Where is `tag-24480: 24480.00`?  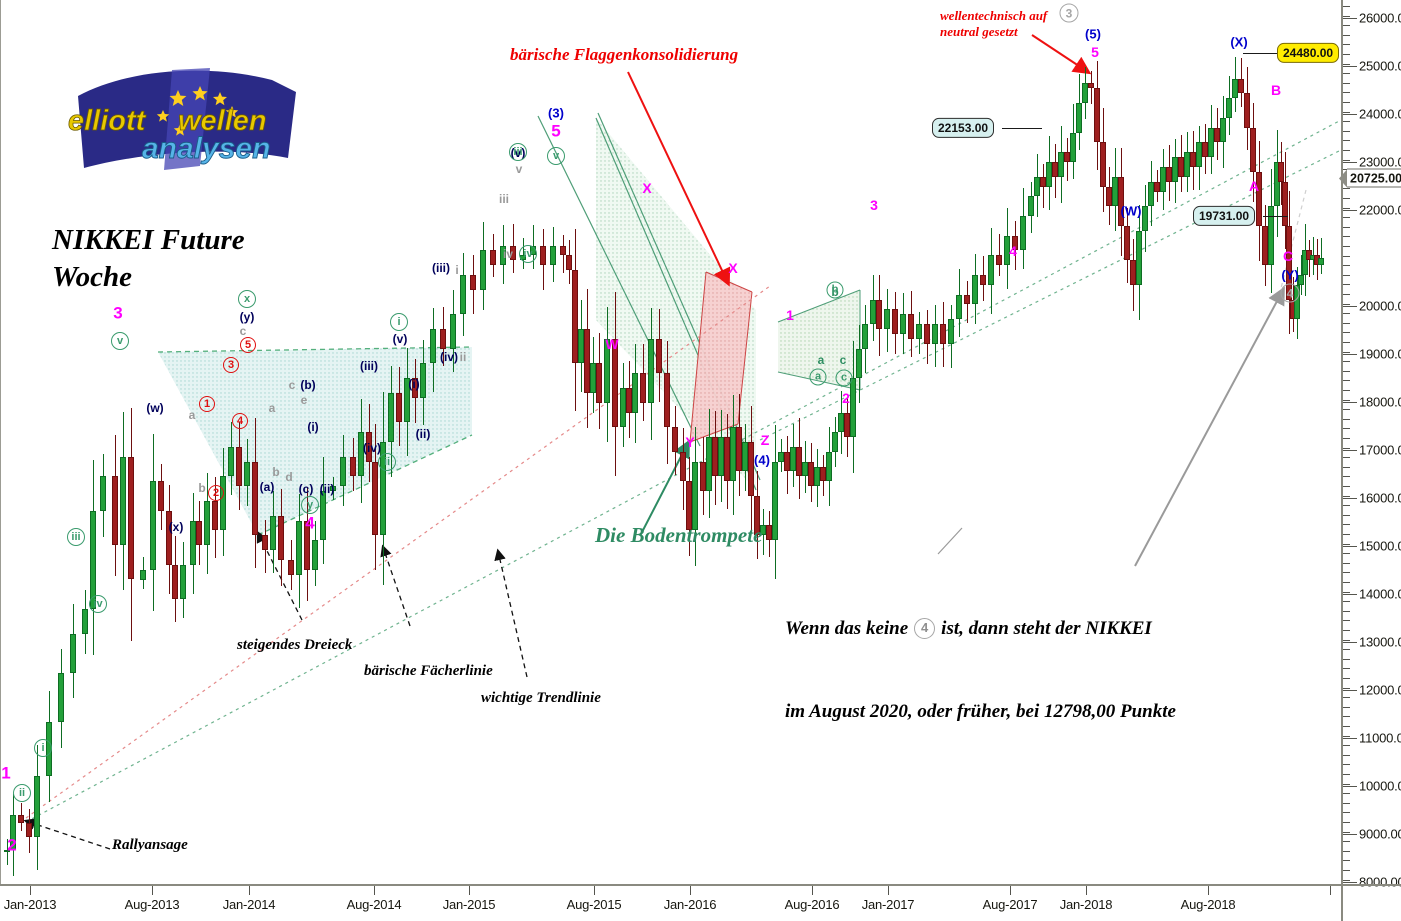
tag-24480: 24480.00 is located at coordinates (1308, 53).